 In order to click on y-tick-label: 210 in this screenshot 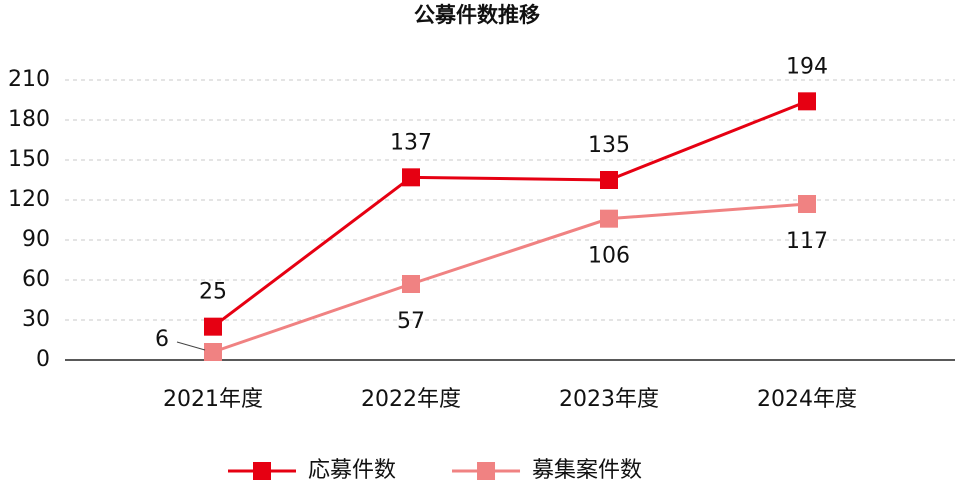, I will do `click(29, 79)`.